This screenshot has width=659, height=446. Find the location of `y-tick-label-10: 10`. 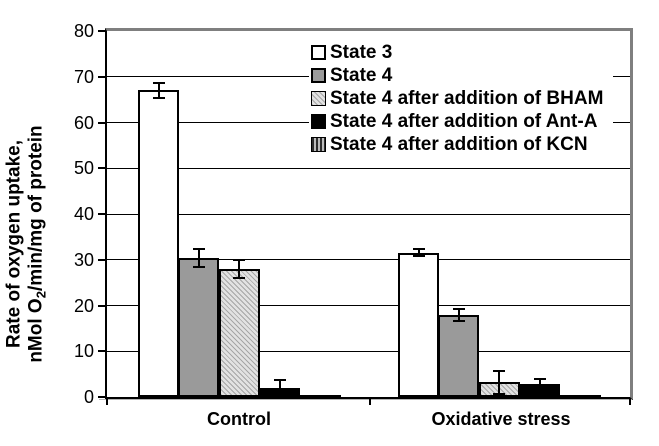

y-tick-label-10: 10 is located at coordinates (83, 351).